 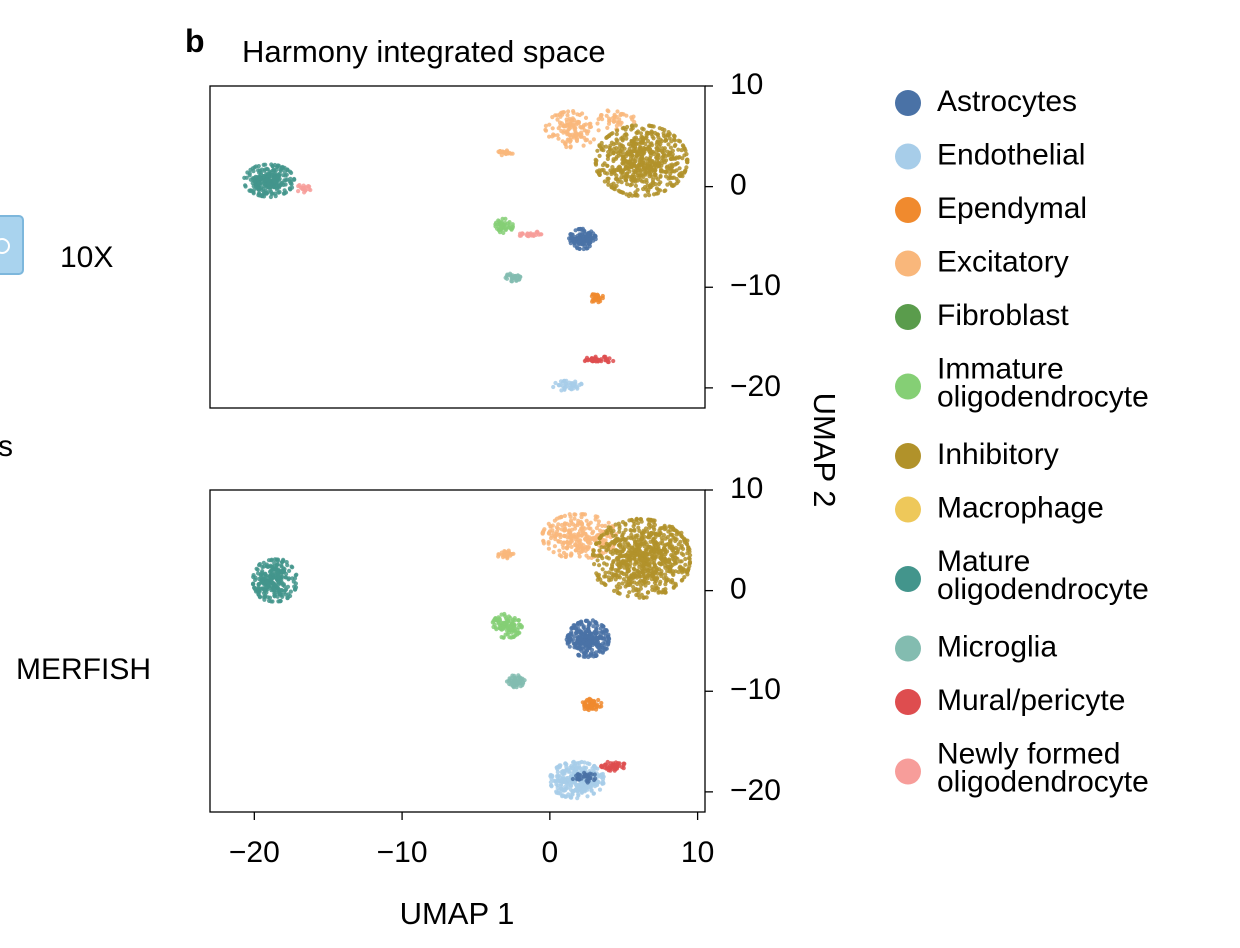 What do you see at coordinates (504, 225) in the screenshot?
I see `cluster-immature-oligodendrocyte` at bounding box center [504, 225].